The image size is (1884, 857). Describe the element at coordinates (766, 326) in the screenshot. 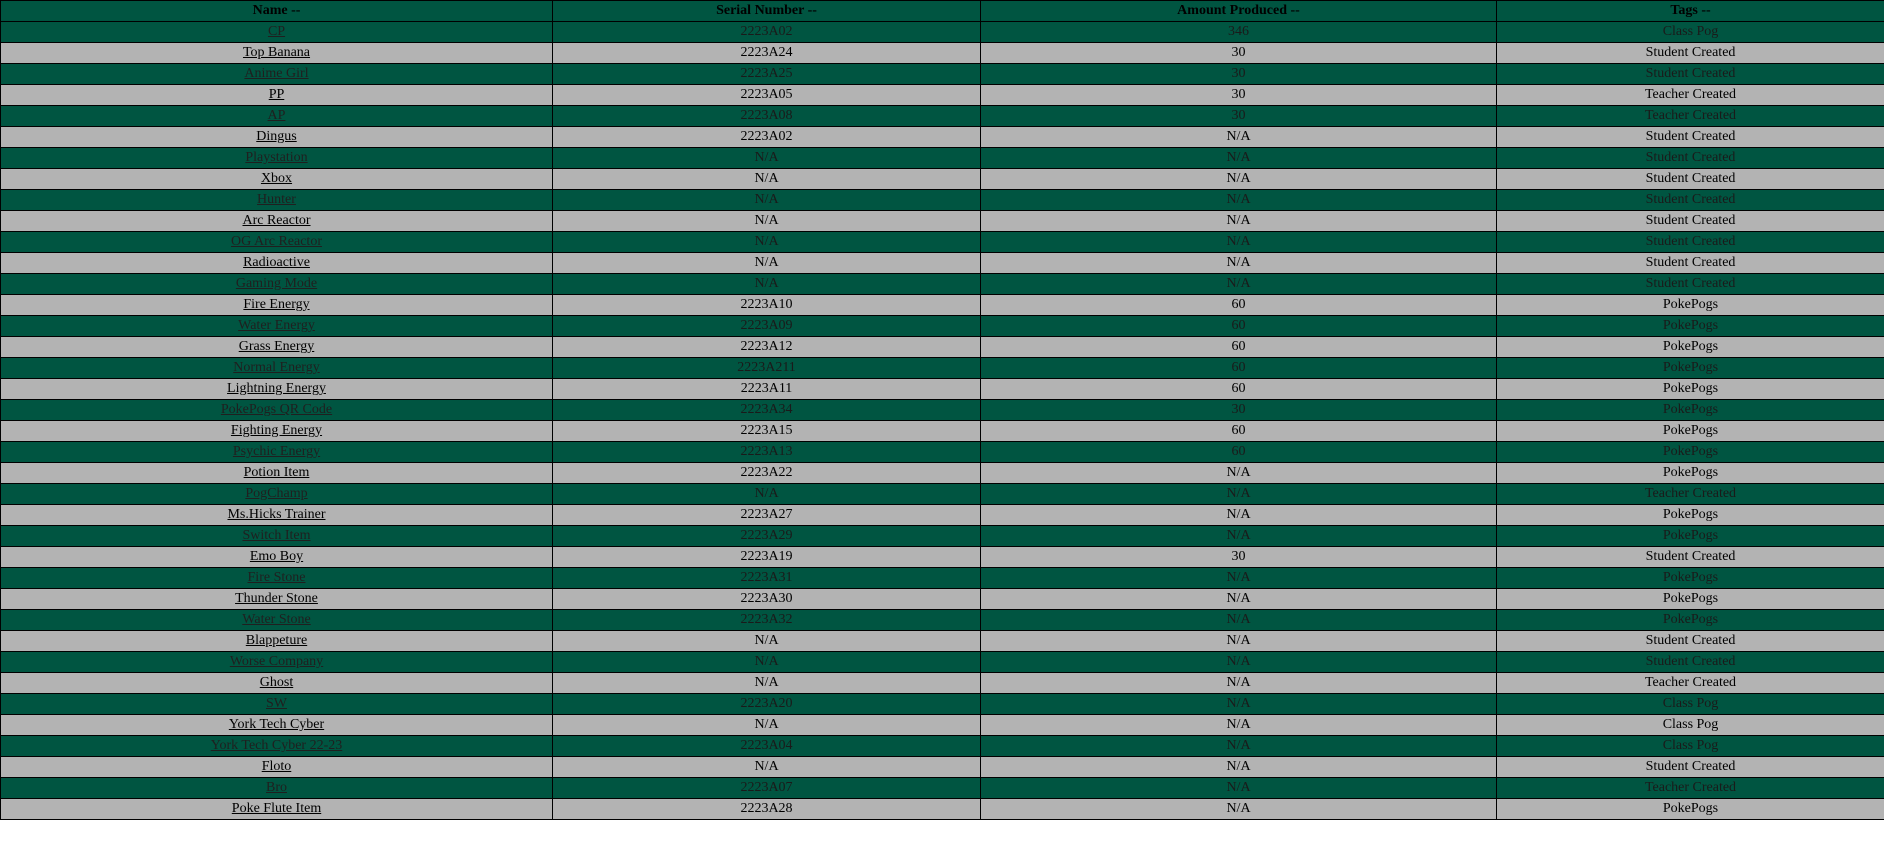

I see `serial-cell: 2223A09` at that location.